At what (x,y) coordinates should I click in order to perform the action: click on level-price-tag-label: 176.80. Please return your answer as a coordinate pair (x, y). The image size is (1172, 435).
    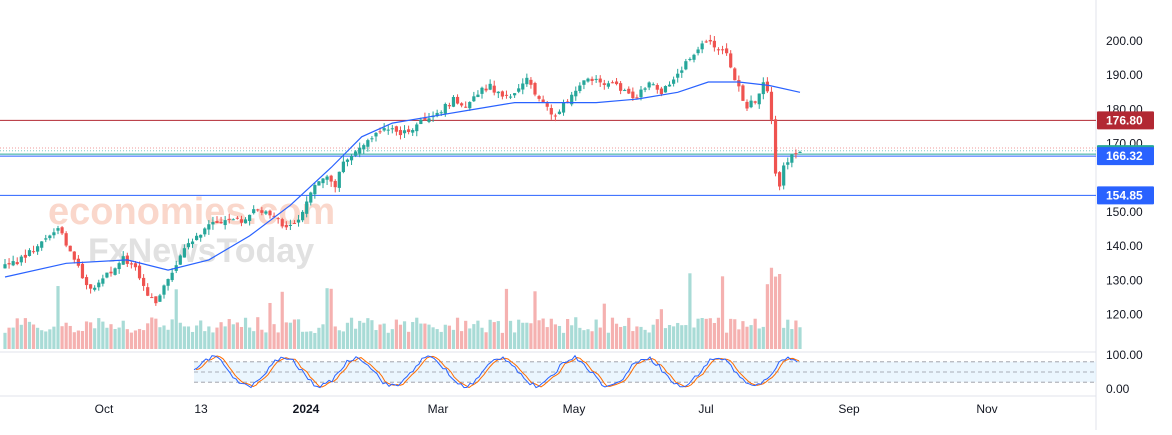
    Looking at the image, I should click on (1124, 120).